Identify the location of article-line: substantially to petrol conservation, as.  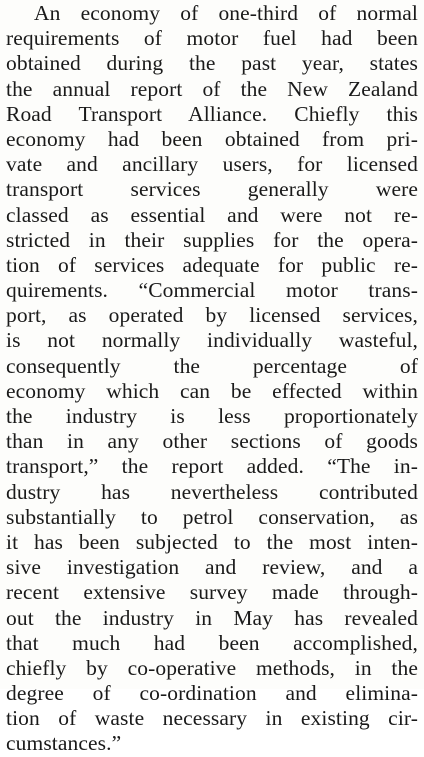
(212, 516).